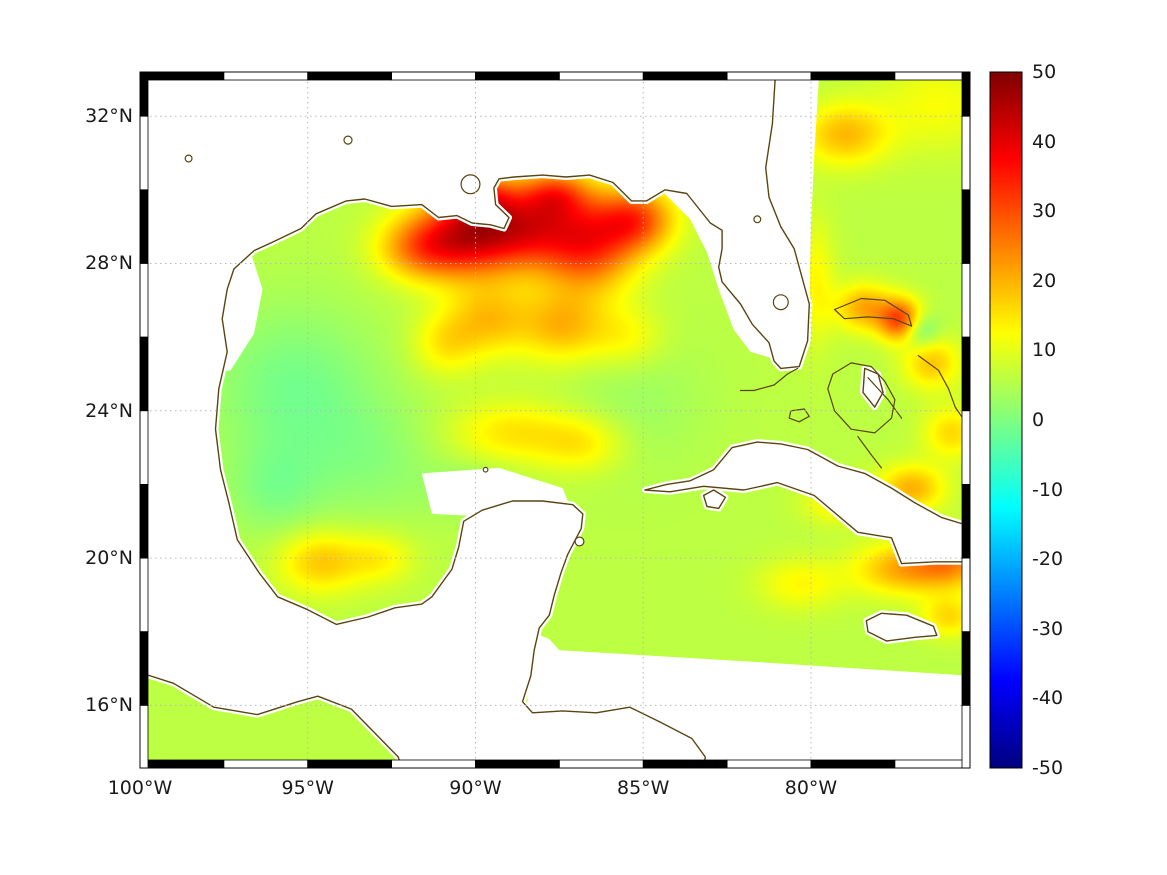 Image resolution: width=1167 pixels, height=875 pixels. Describe the element at coordinates (1044, 141) in the screenshot. I see `colorbar-tick-label: 40` at that location.